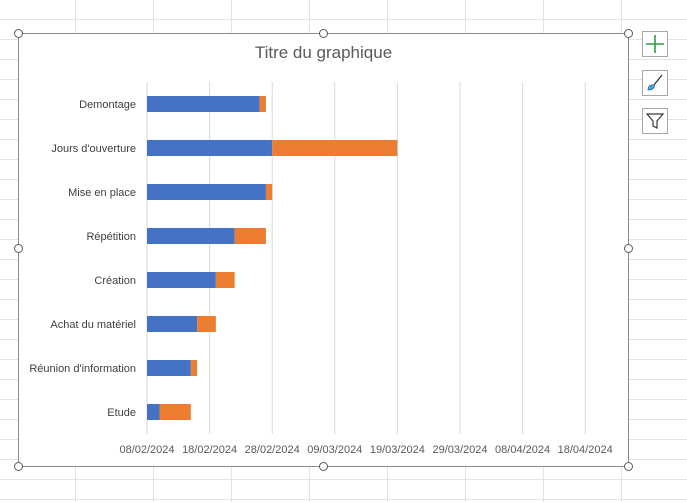 The width and height of the screenshot is (687, 502). Describe the element at coordinates (18, 33) in the screenshot. I see `resize-handle-top-left` at that location.